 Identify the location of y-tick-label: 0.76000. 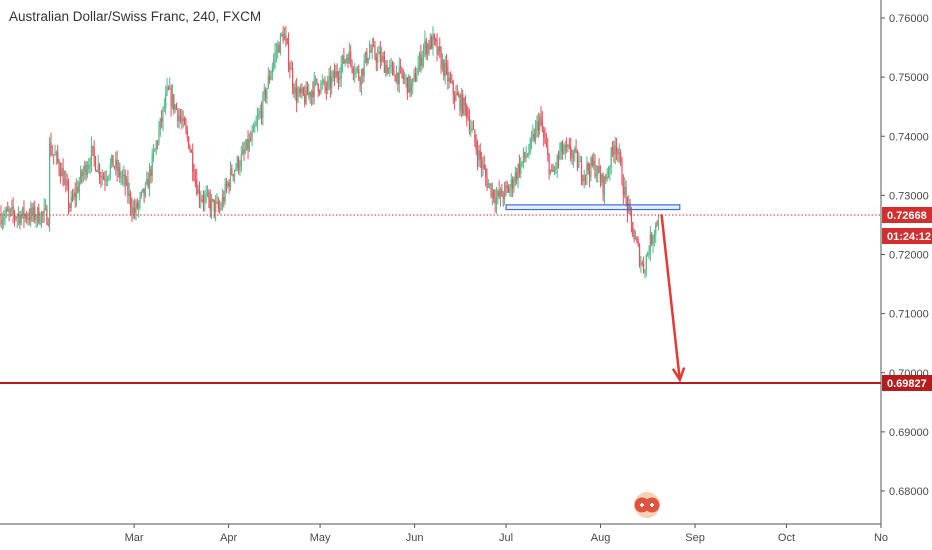
(909, 19).